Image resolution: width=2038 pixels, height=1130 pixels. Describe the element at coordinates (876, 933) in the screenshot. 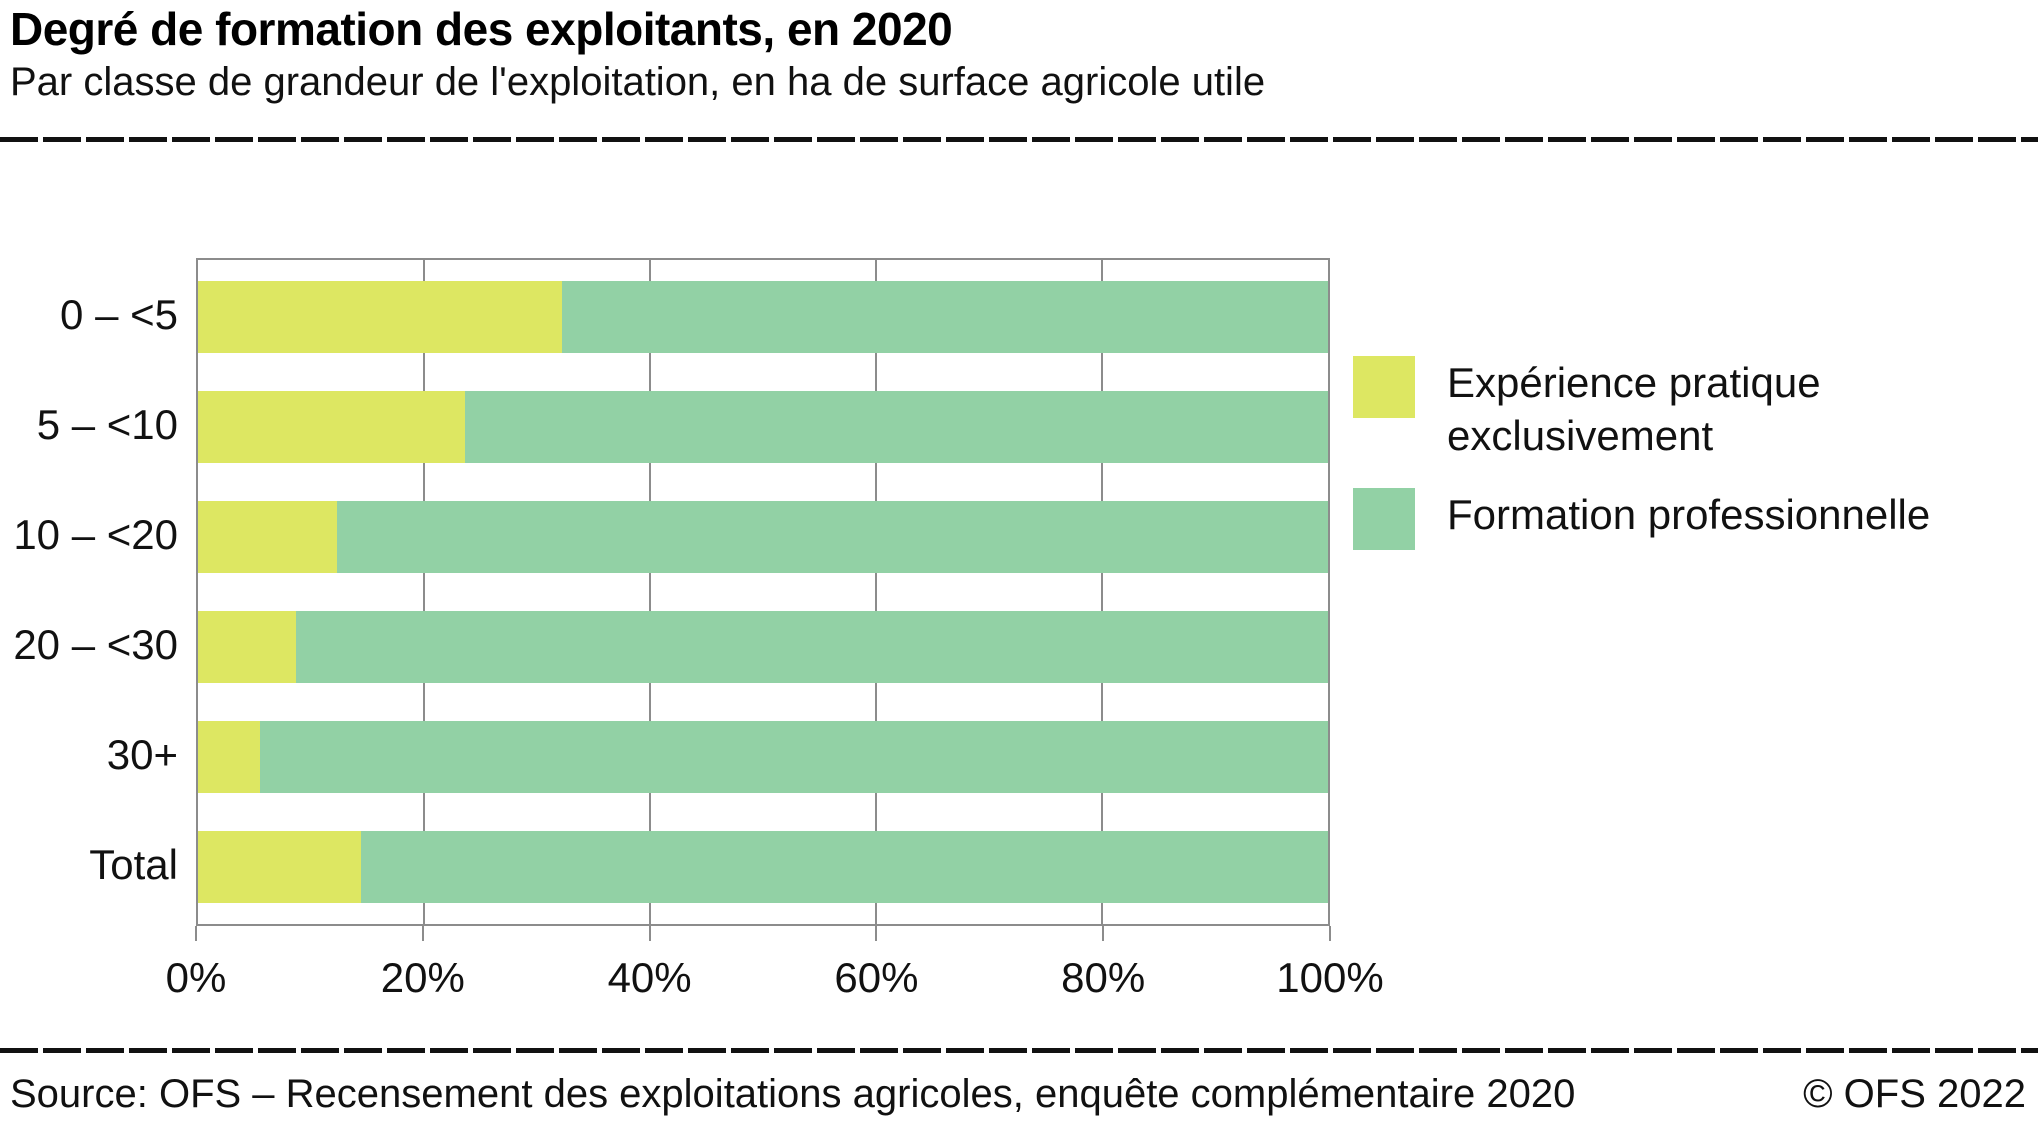

I see `x-tick-60%` at that location.